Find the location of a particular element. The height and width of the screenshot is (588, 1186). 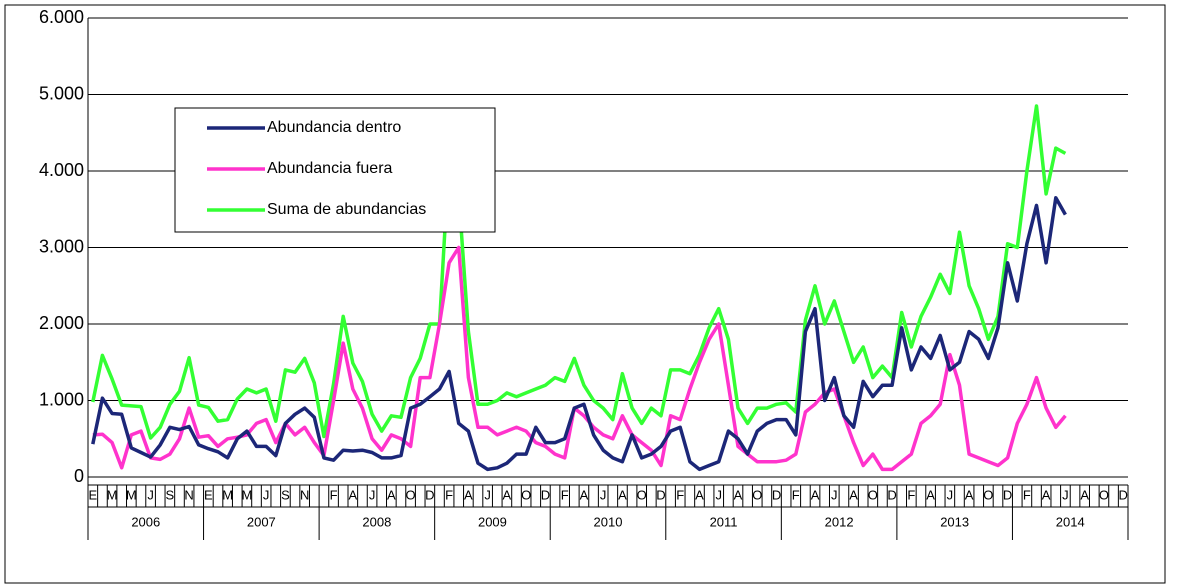

year-label: 2011 is located at coordinates (724, 521).